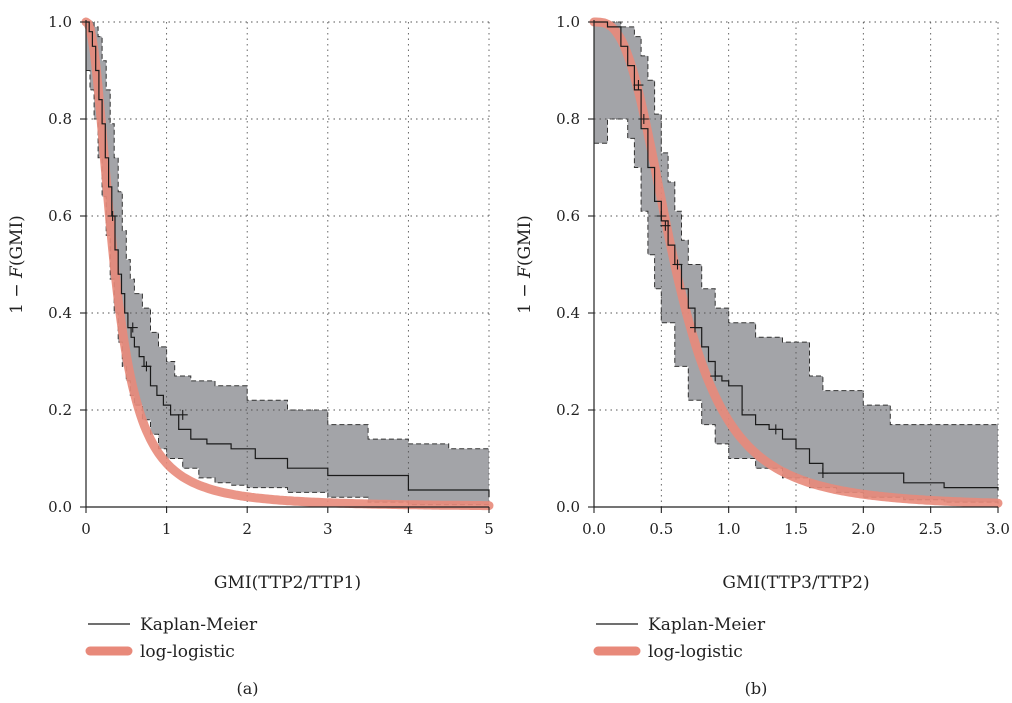  What do you see at coordinates (328, 529) in the screenshot?
I see `x-tick-label: 3` at bounding box center [328, 529].